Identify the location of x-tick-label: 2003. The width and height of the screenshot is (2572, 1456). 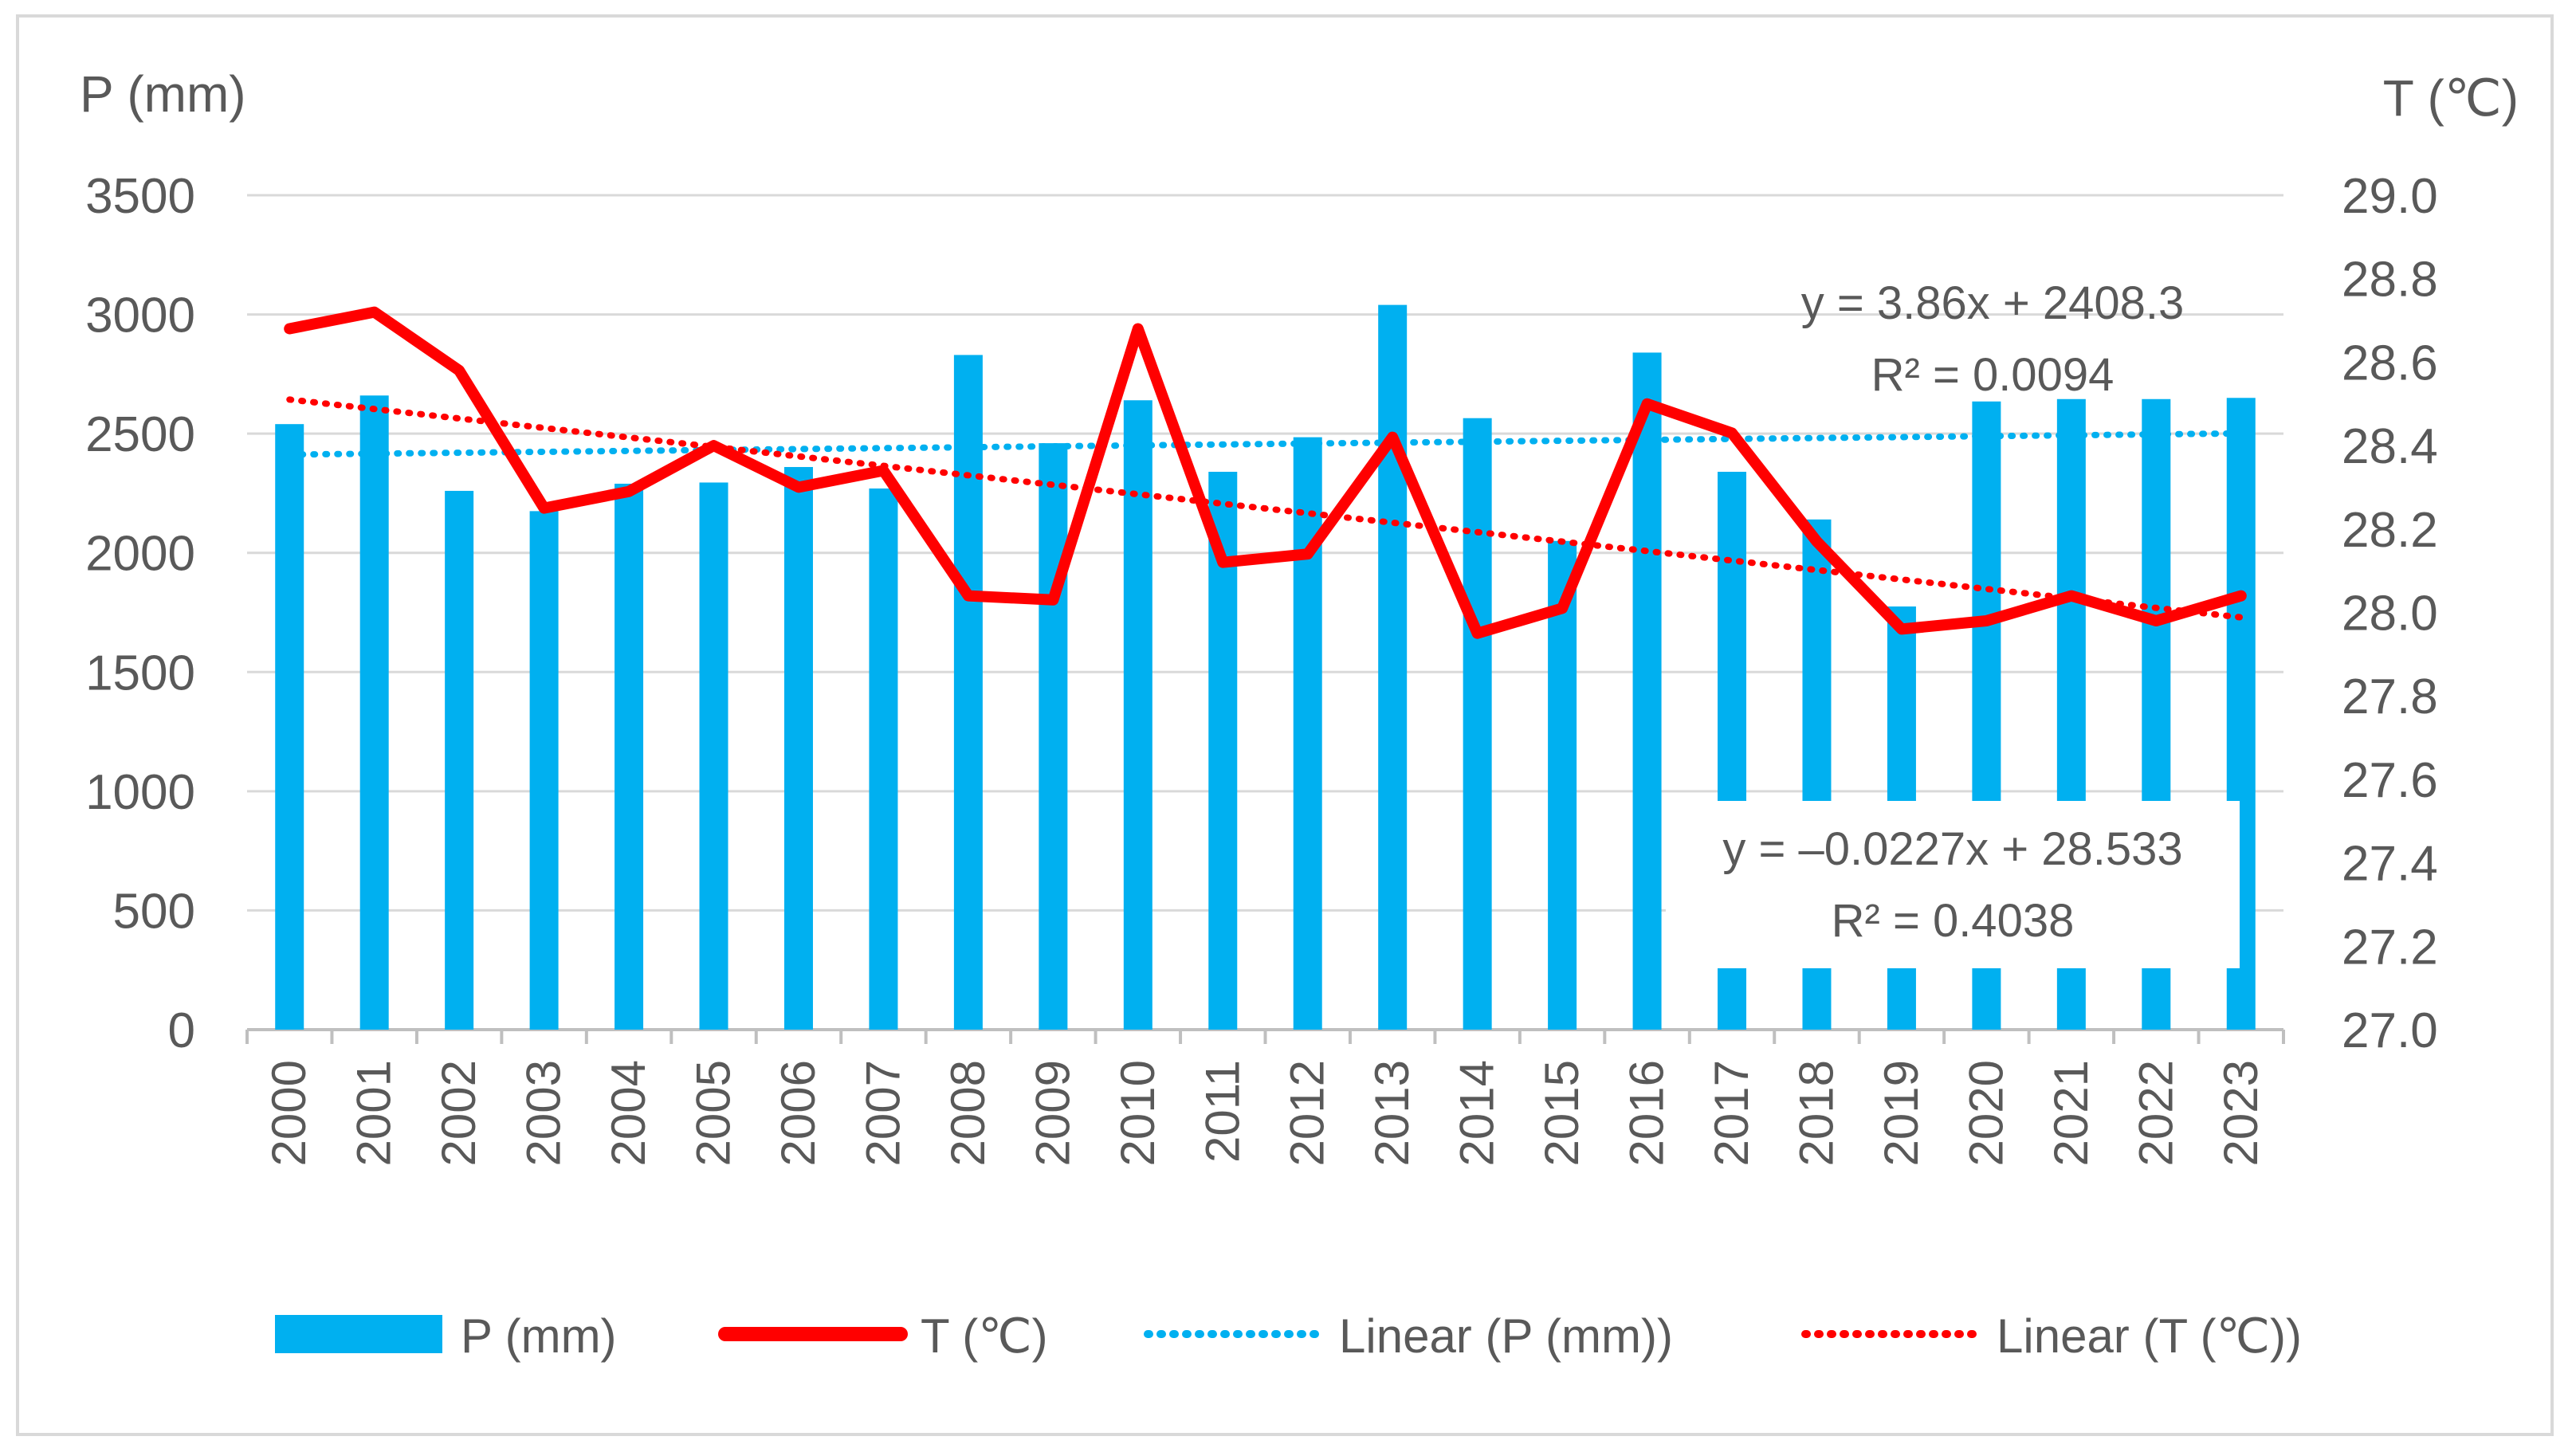
(544, 1113).